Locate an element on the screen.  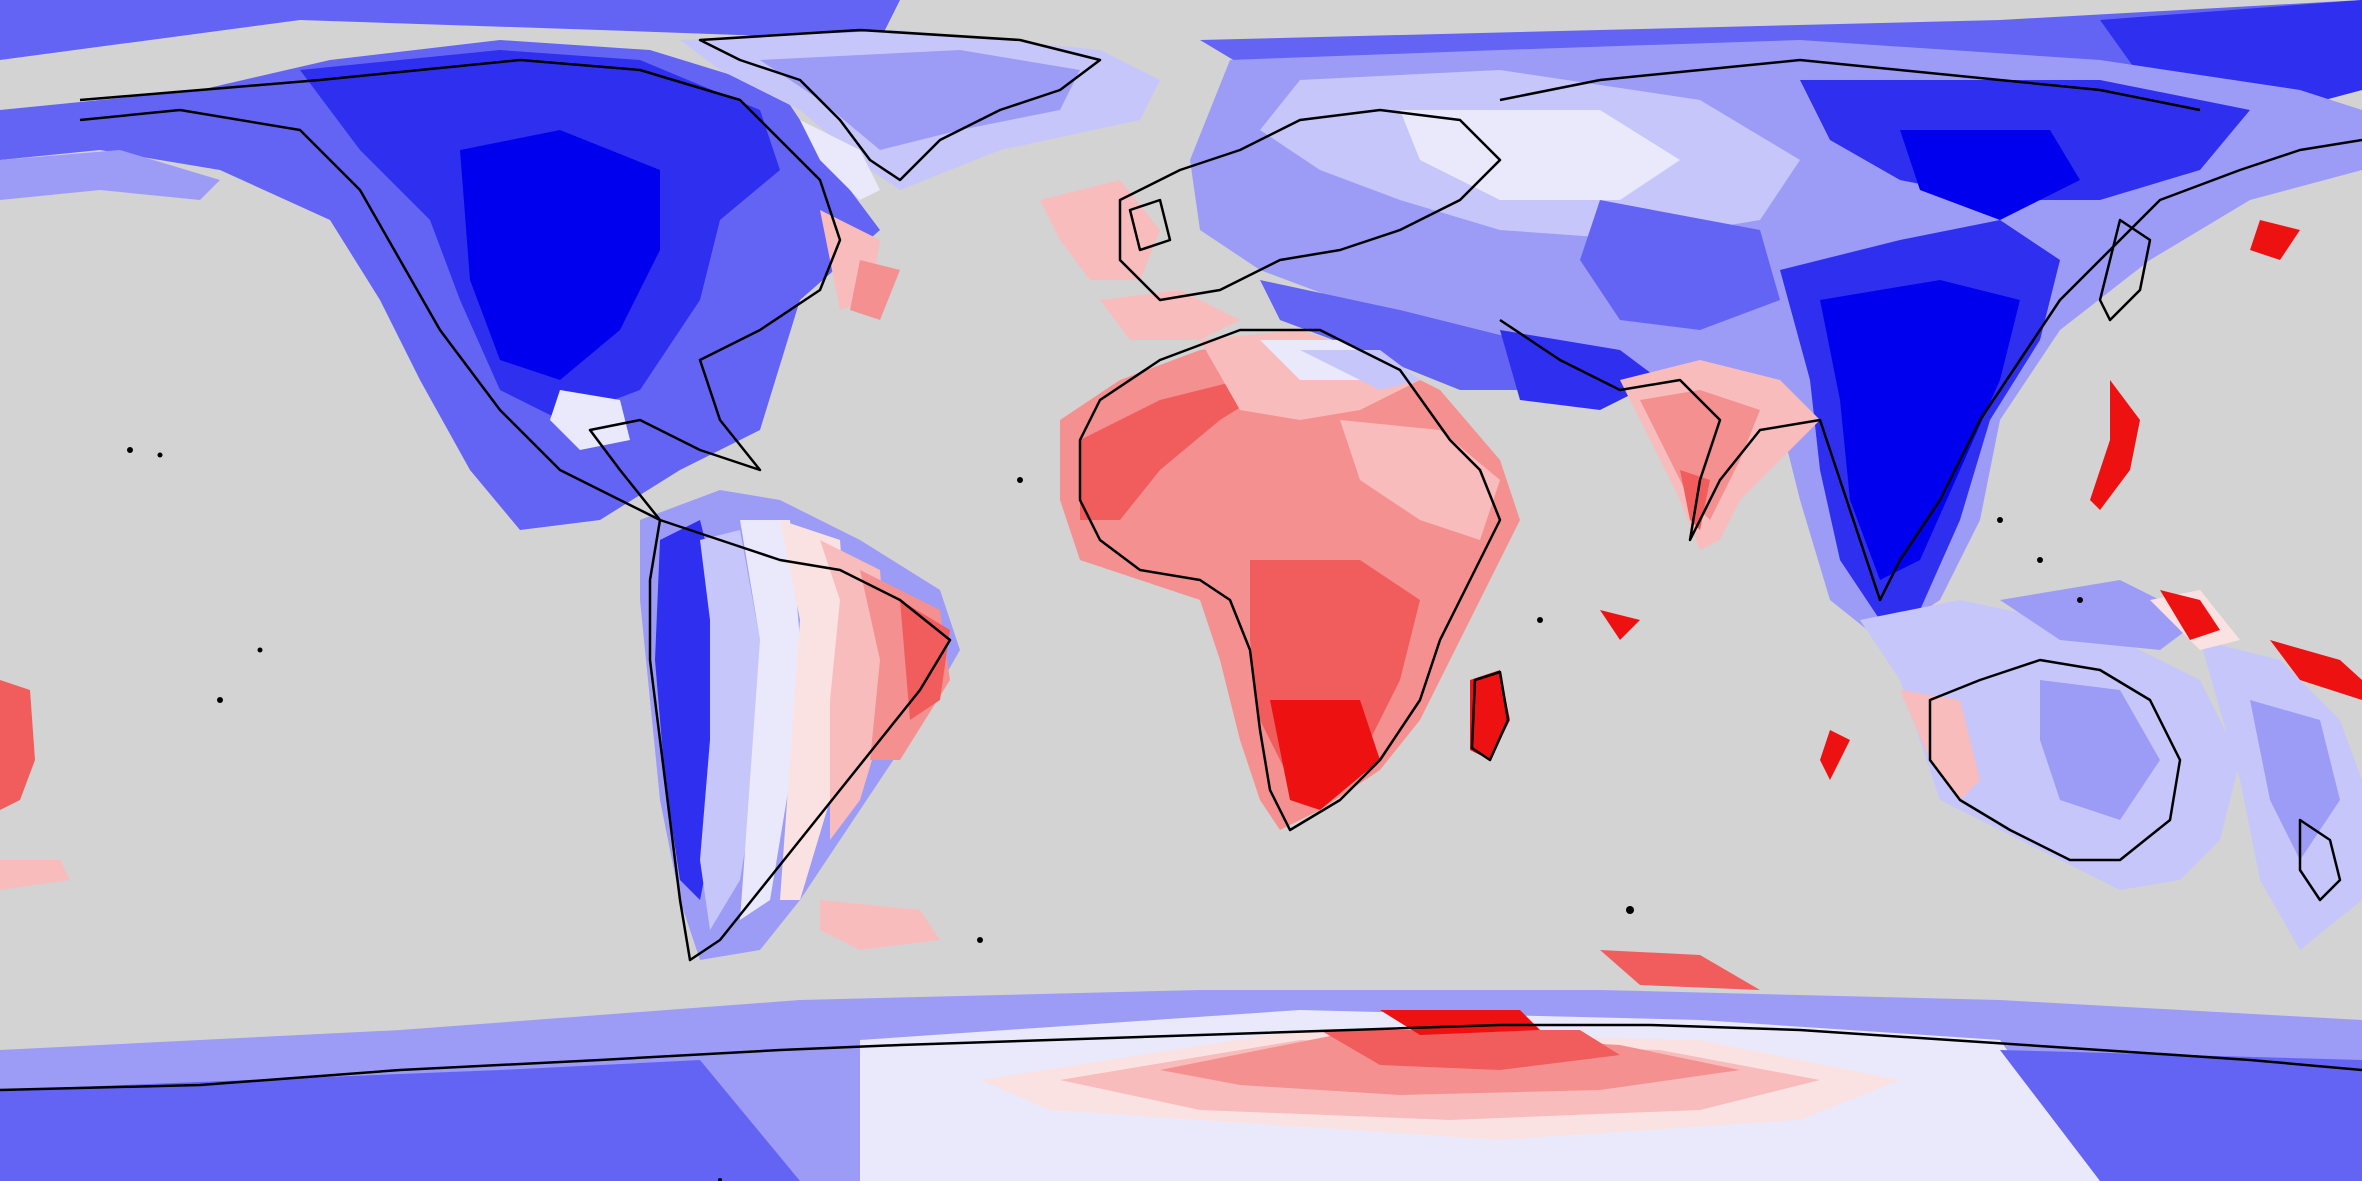
coastline-uk is located at coordinates (1150, 225).